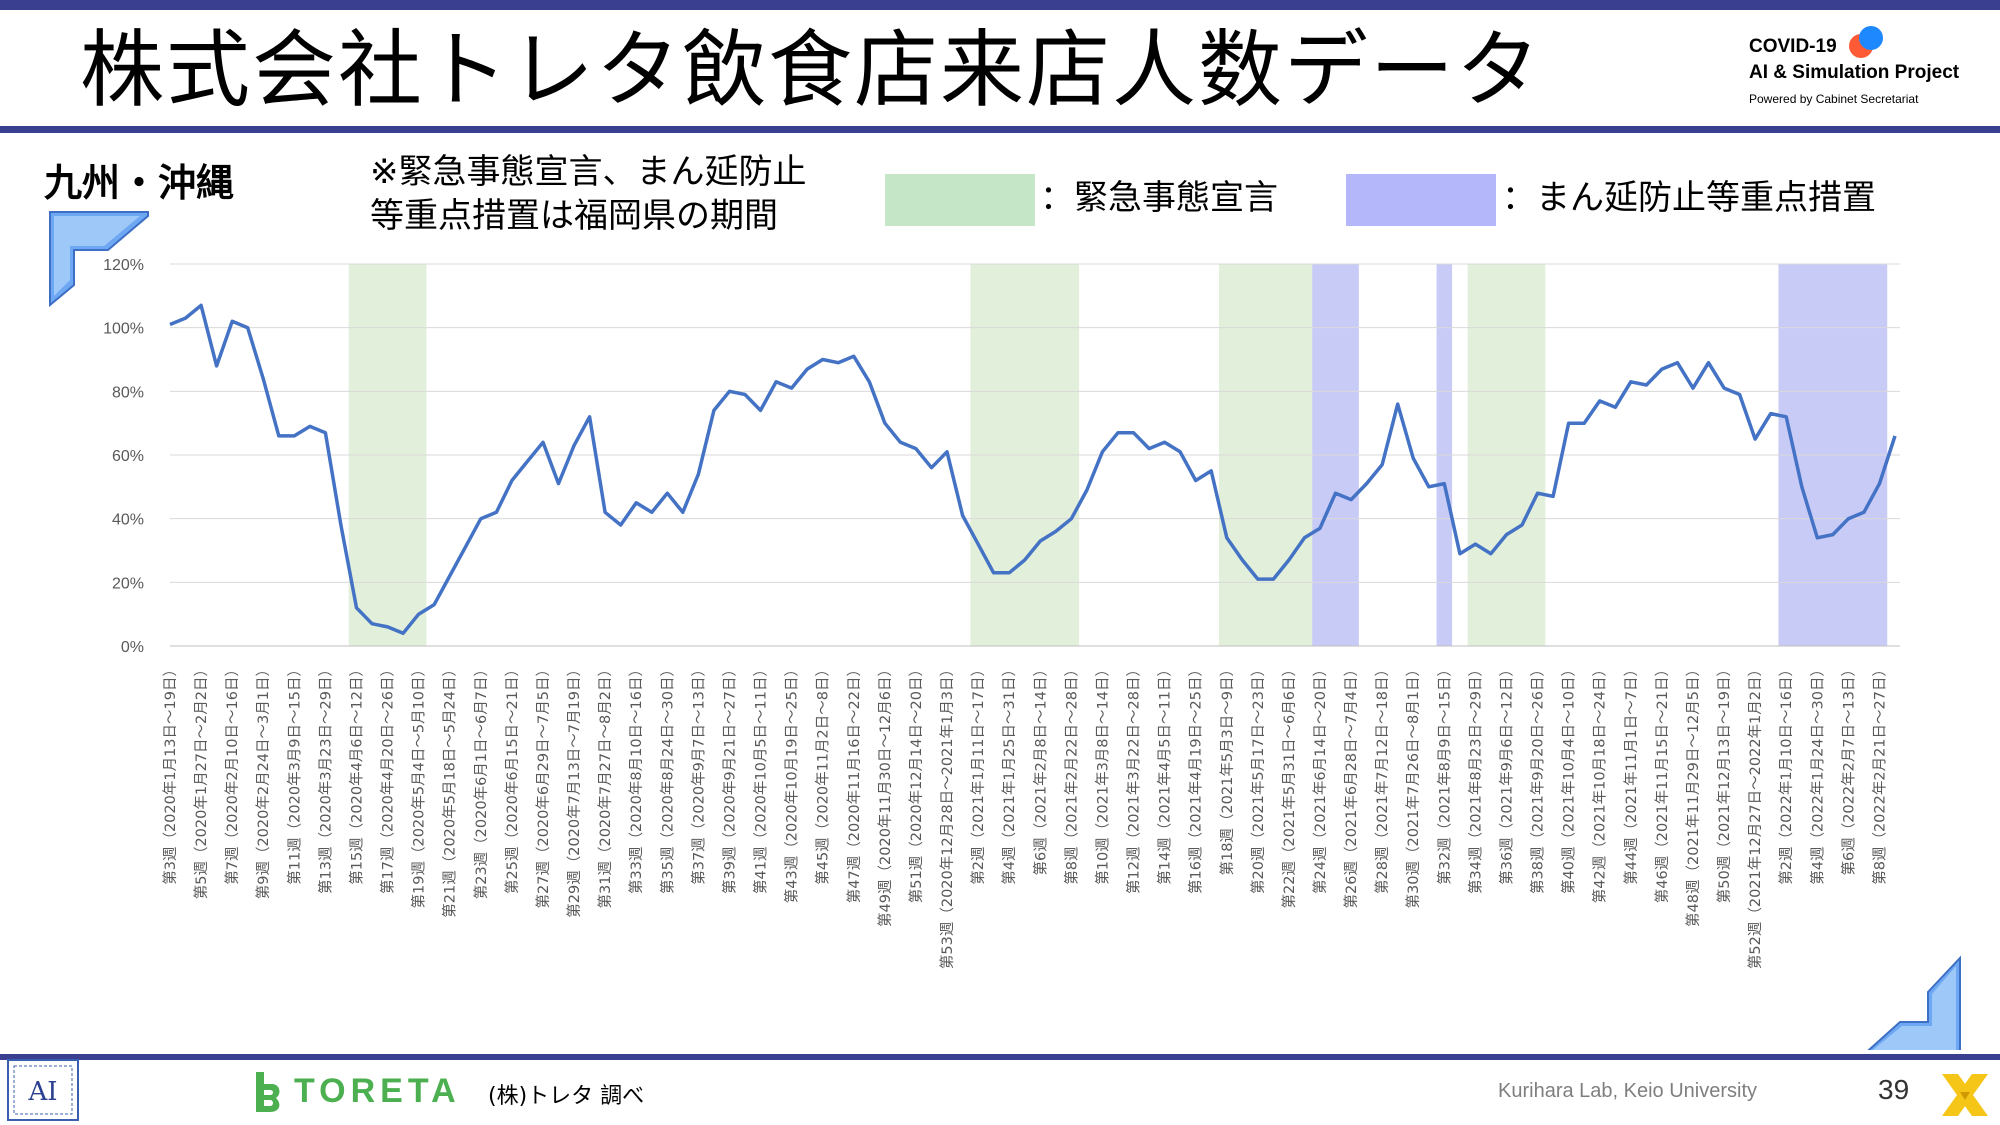  I want to click on top-accent-bar, so click(1000, 5).